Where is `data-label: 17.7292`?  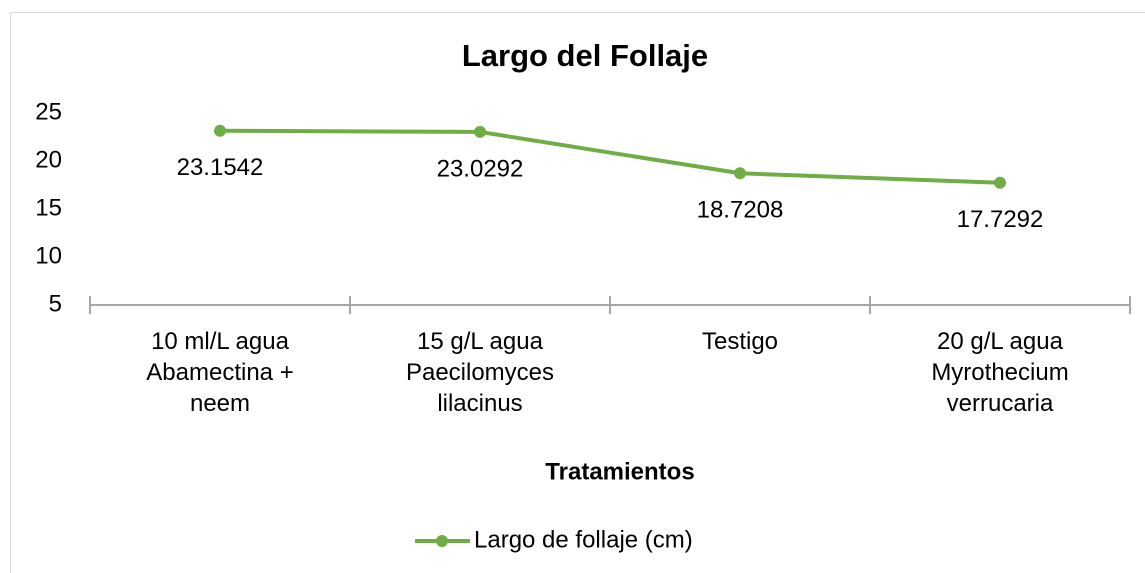
data-label: 17.7292 is located at coordinates (1000, 219).